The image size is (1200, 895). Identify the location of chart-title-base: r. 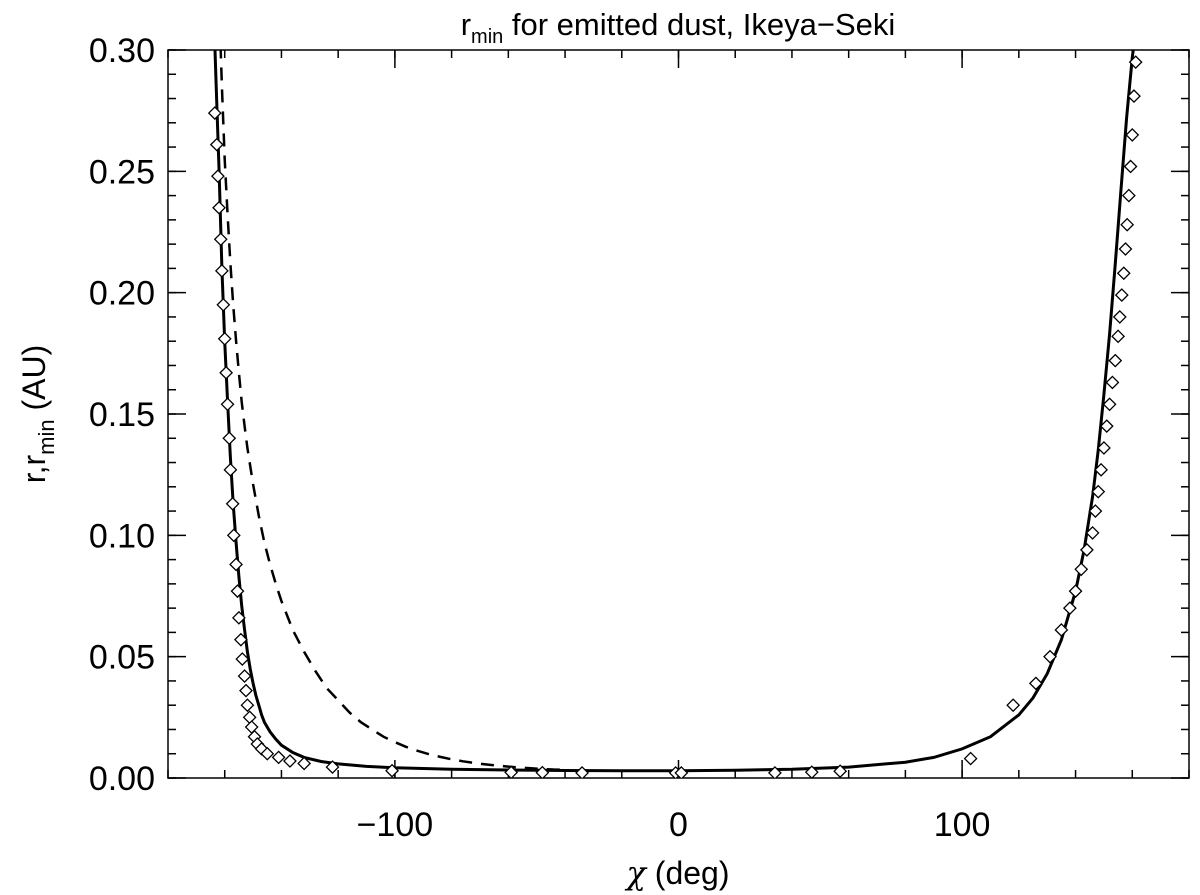
(466, 24).